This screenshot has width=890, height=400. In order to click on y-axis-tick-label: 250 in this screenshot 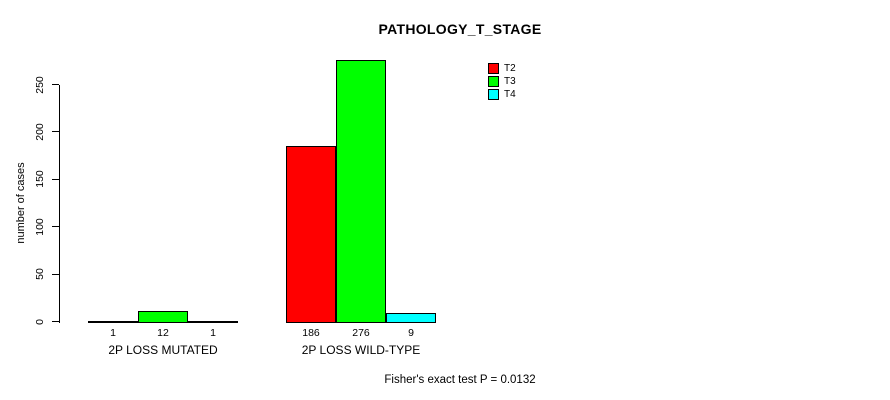, I will do `click(40, 84)`.